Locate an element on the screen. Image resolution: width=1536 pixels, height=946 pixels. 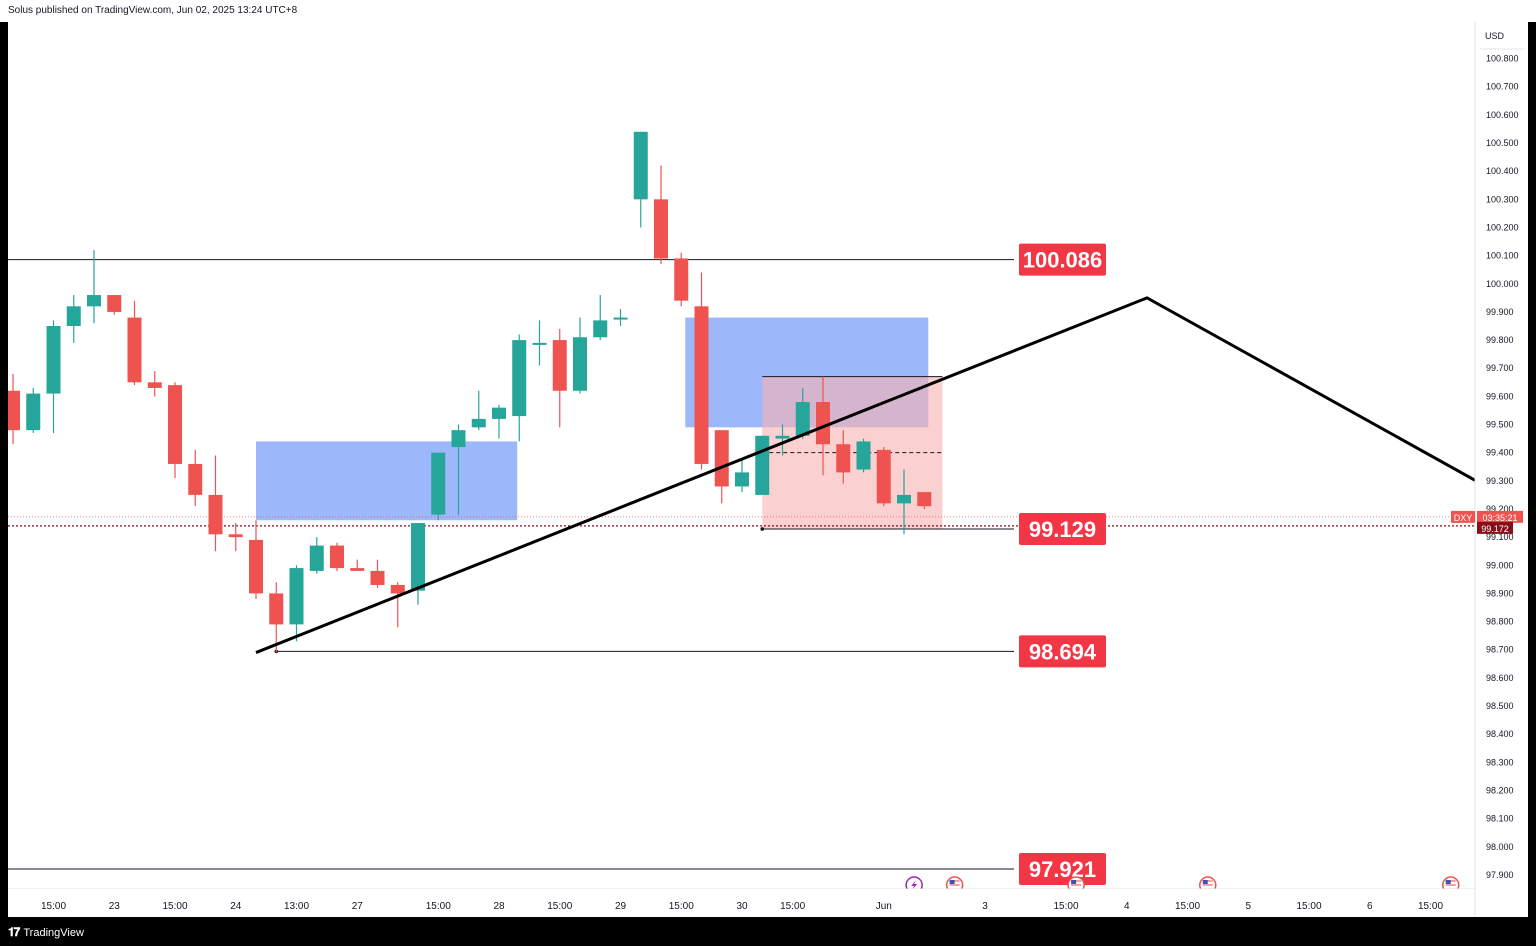
footer-bar: 𝟏𝟕 TradingView is located at coordinates (768, 931).